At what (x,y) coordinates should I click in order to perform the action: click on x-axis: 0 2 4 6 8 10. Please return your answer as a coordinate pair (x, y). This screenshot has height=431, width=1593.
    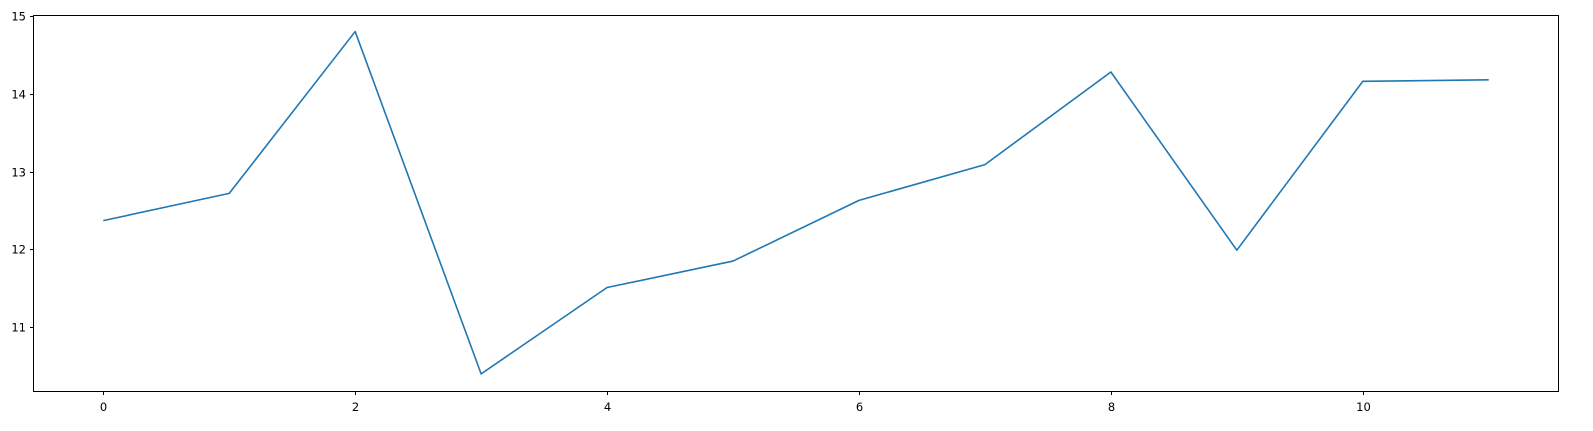
    Looking at the image, I should click on (735, 402).